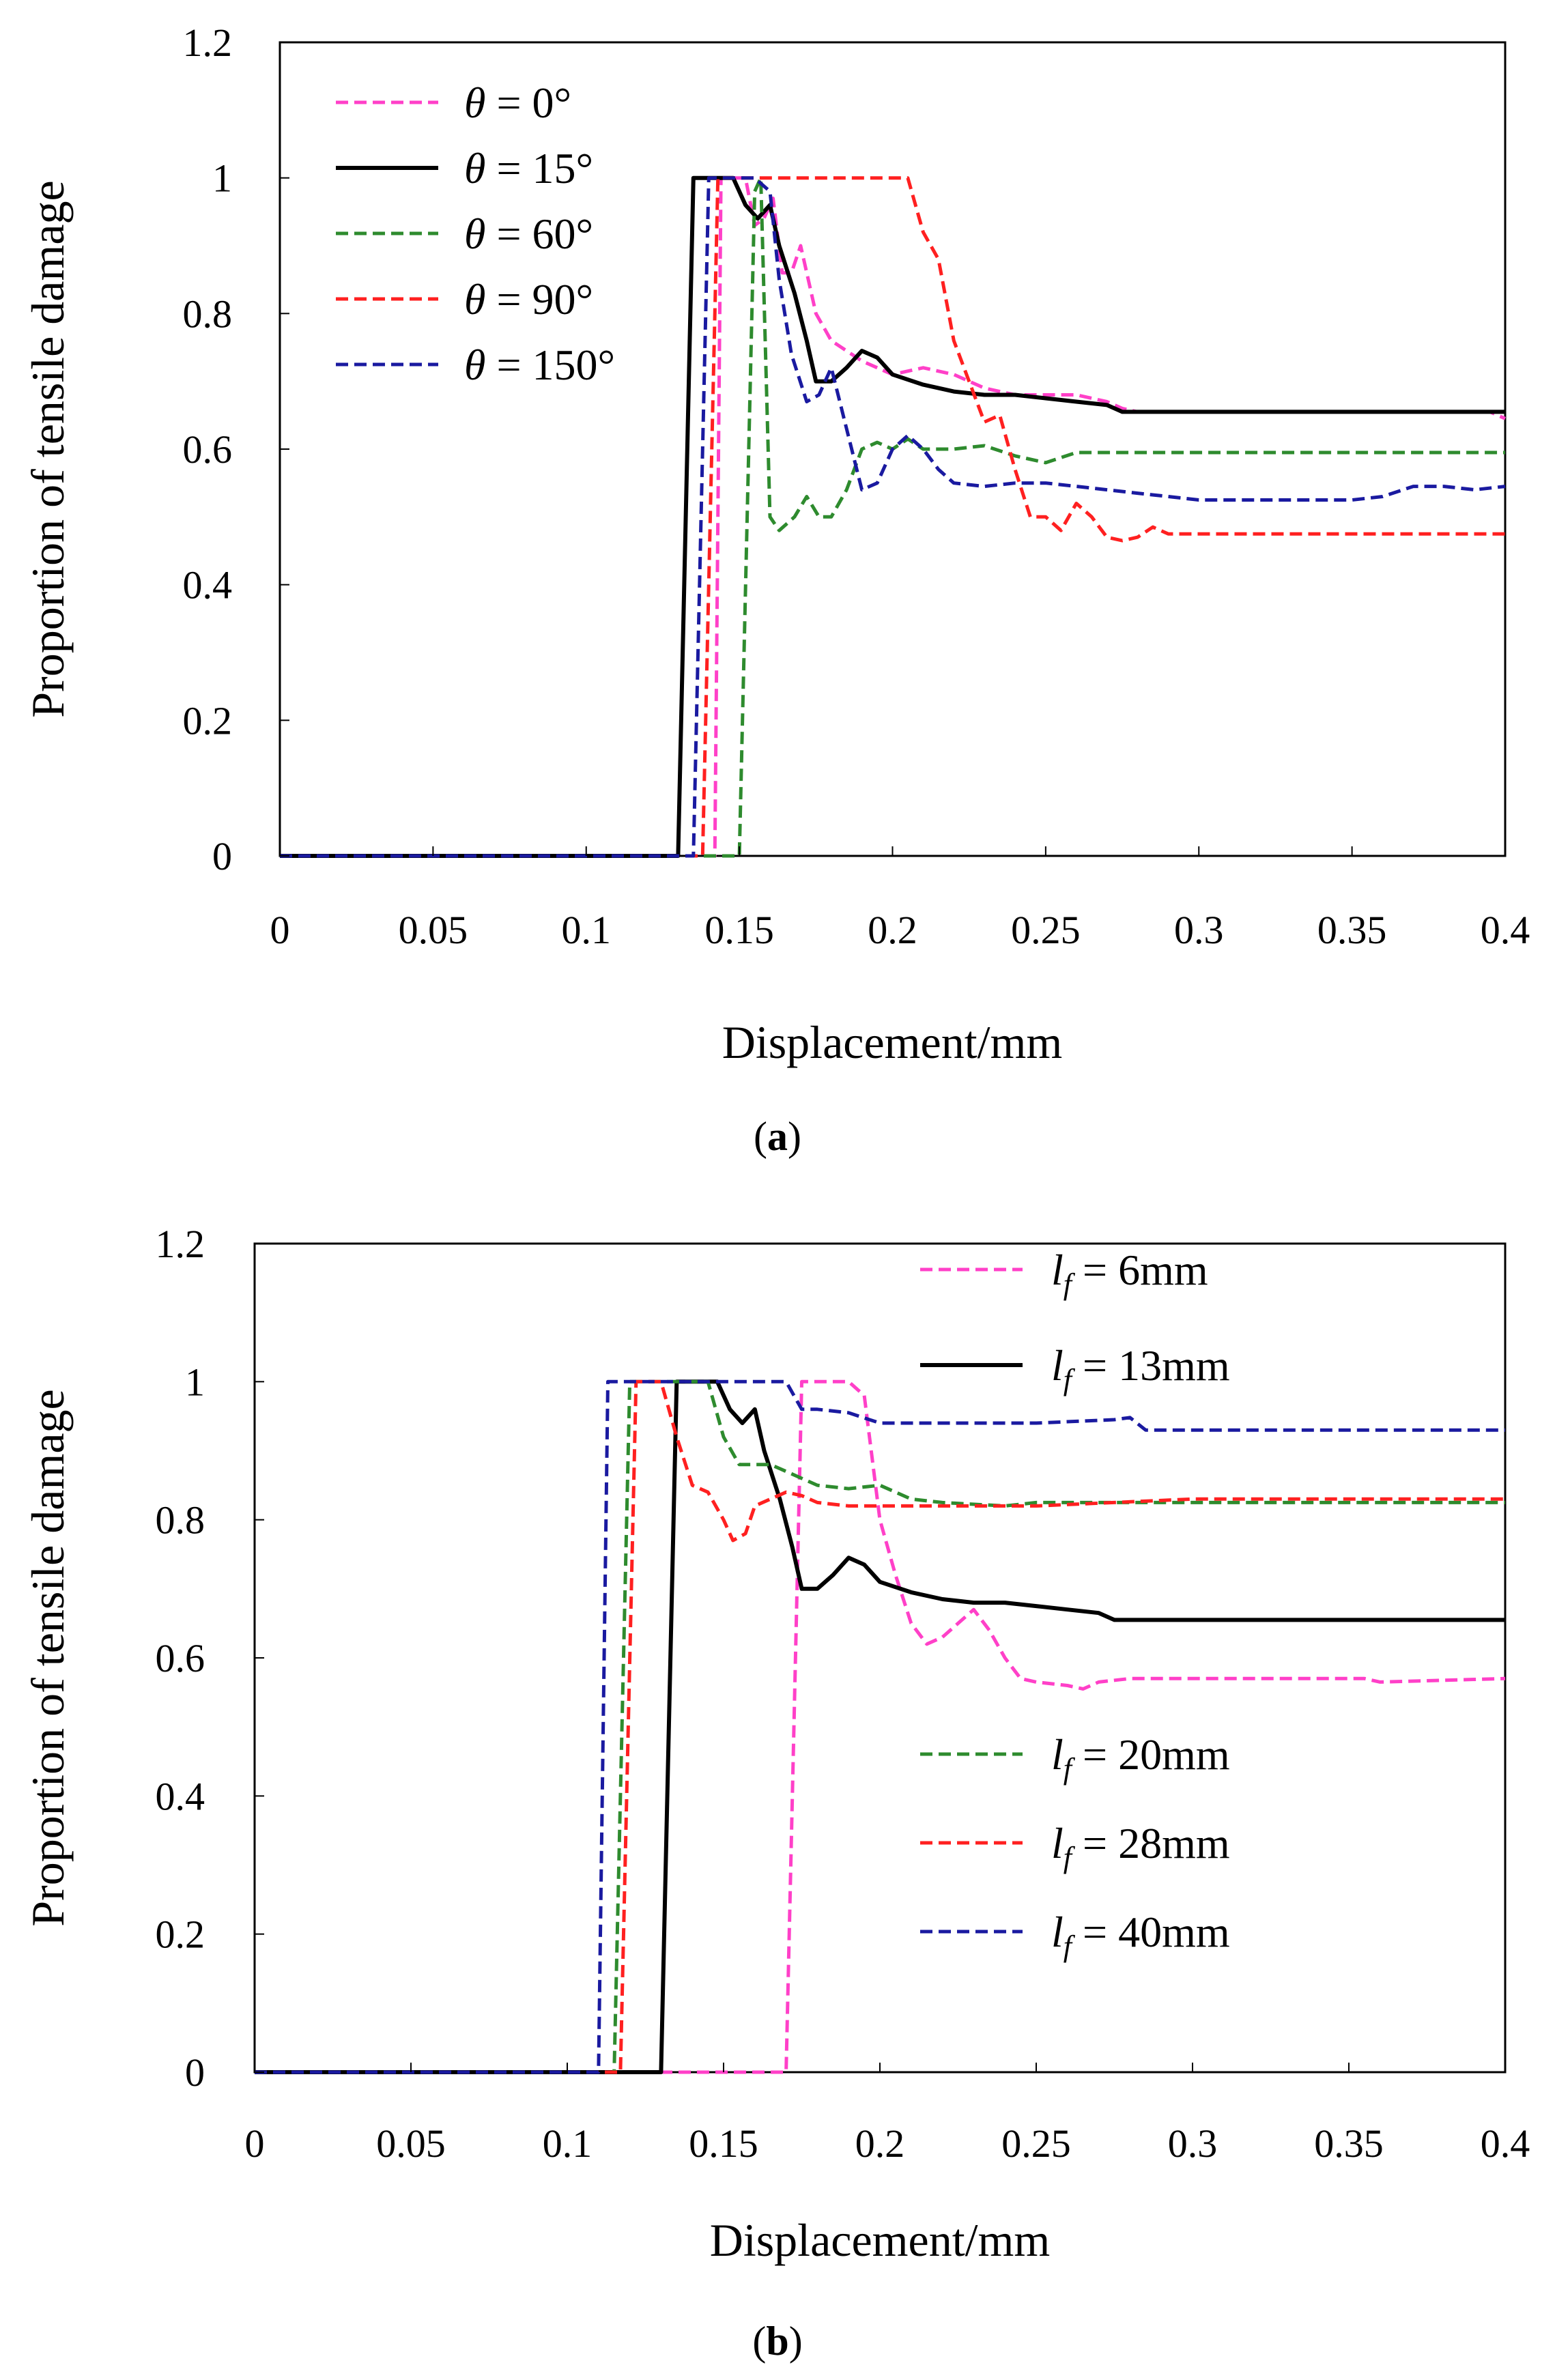 The height and width of the screenshot is (2380, 1555). I want to click on legend-rest: = 150°, so click(550, 365).